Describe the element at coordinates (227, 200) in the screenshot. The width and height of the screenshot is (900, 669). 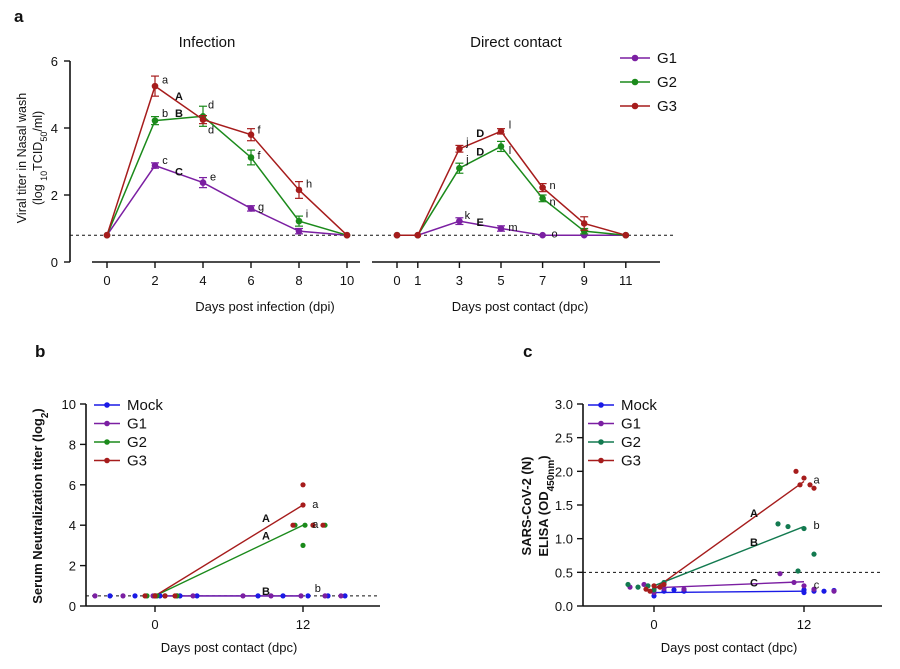
I see `series-line-g1-infection` at that location.